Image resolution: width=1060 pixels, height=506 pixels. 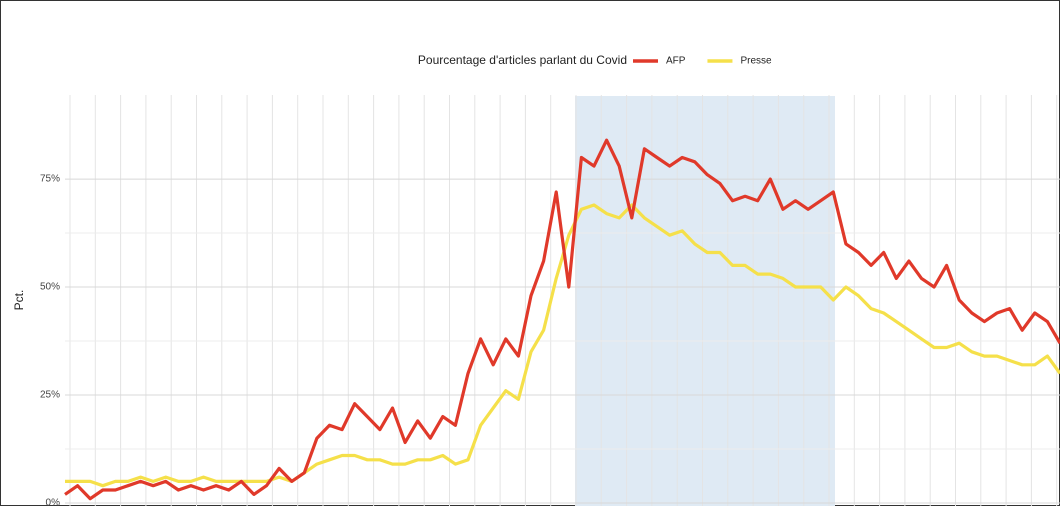 I want to click on legend-label: AFP, so click(x=676, y=61).